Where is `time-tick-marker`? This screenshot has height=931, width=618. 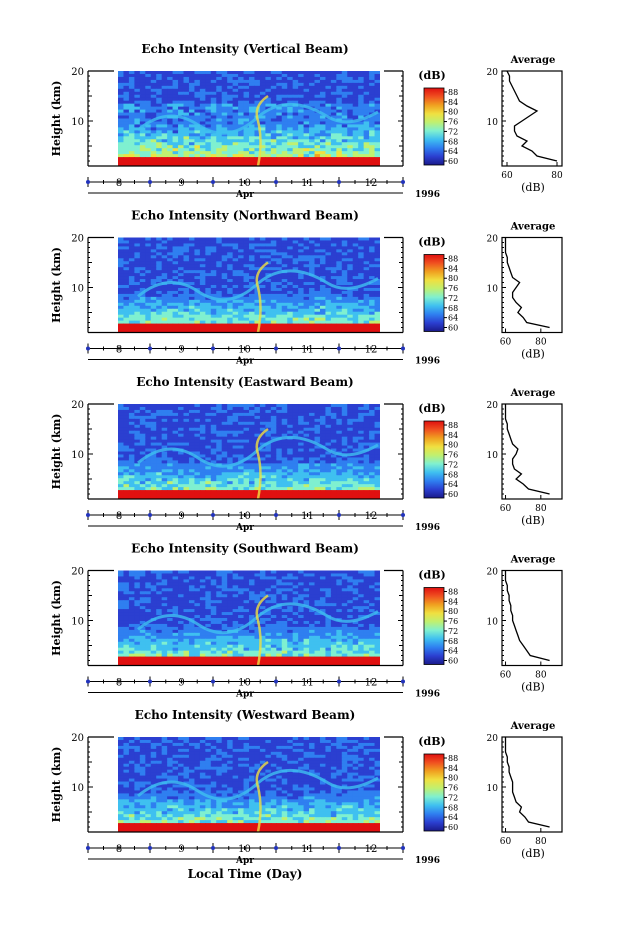 time-tick-marker is located at coordinates (339, 348).